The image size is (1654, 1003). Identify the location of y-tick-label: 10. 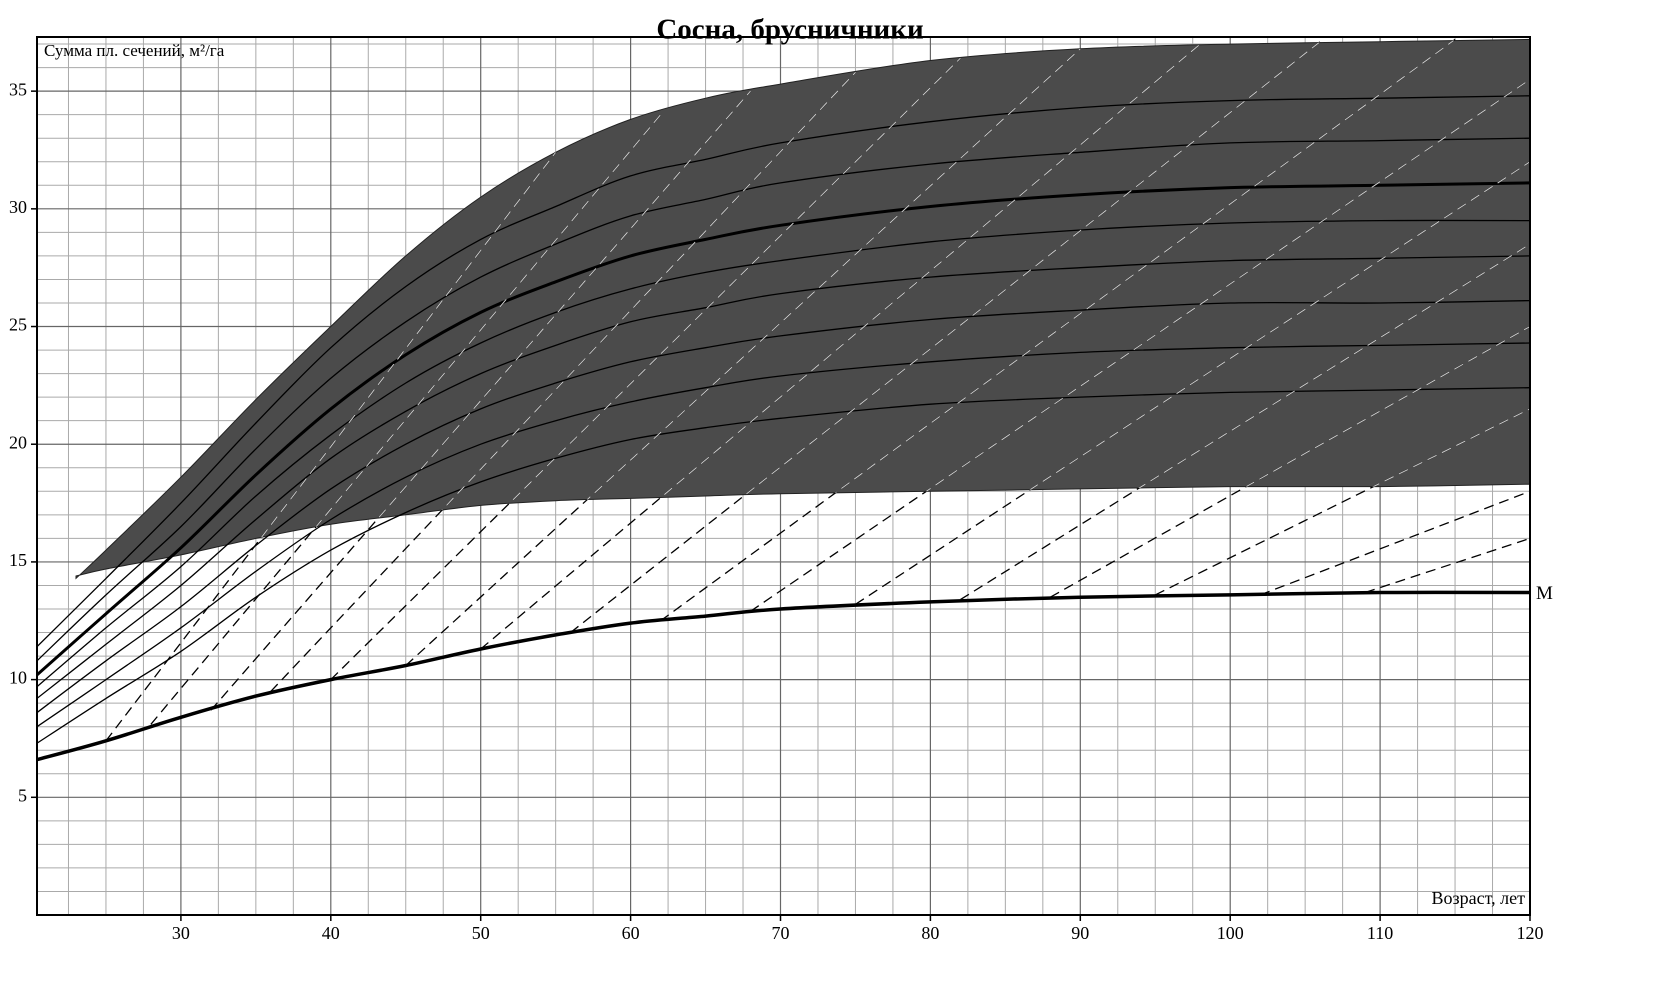
(18, 678).